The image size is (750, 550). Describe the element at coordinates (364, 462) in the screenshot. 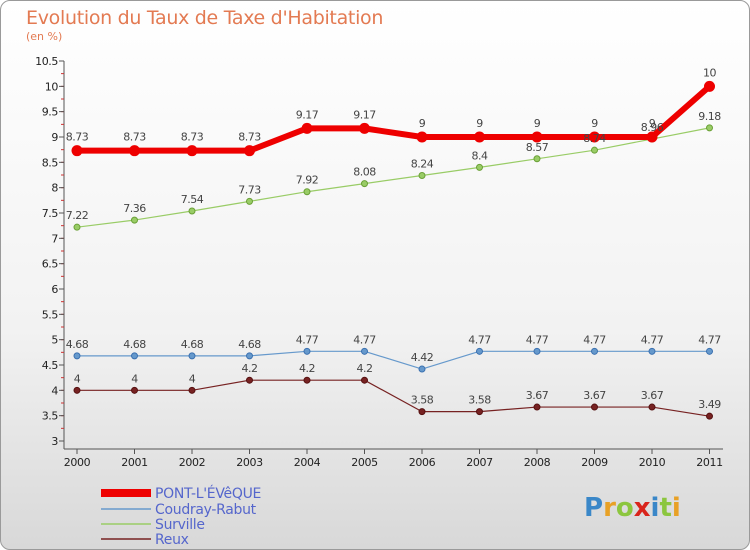

I see `x-tick-label: 2005` at that location.